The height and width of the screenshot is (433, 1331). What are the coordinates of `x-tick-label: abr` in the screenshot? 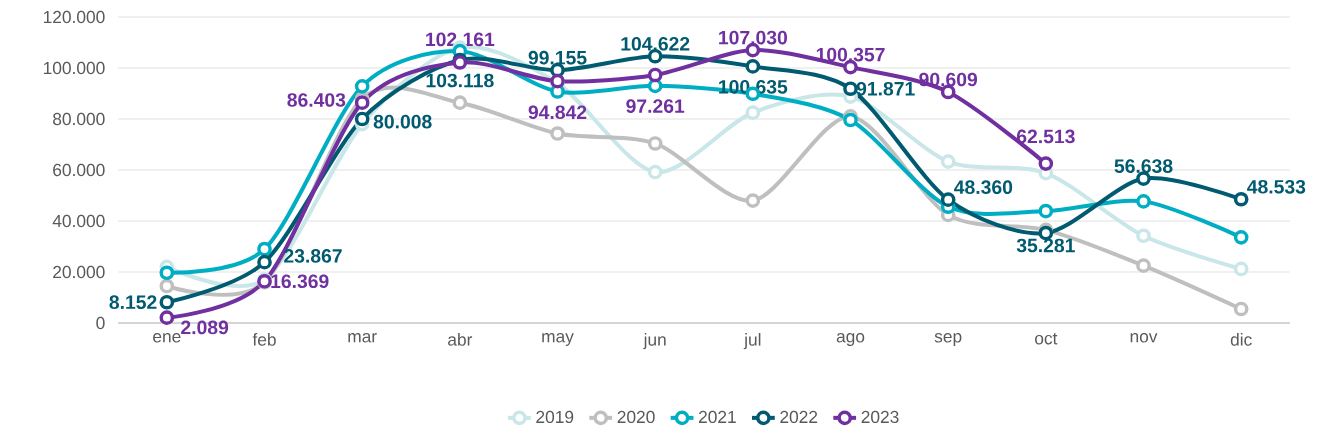 It's located at (460, 339).